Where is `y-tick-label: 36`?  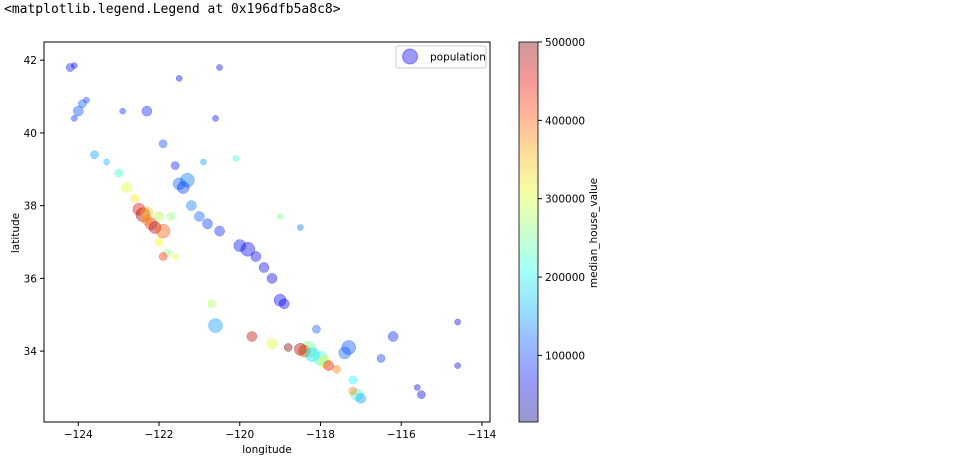
y-tick-label: 36 is located at coordinates (31, 279).